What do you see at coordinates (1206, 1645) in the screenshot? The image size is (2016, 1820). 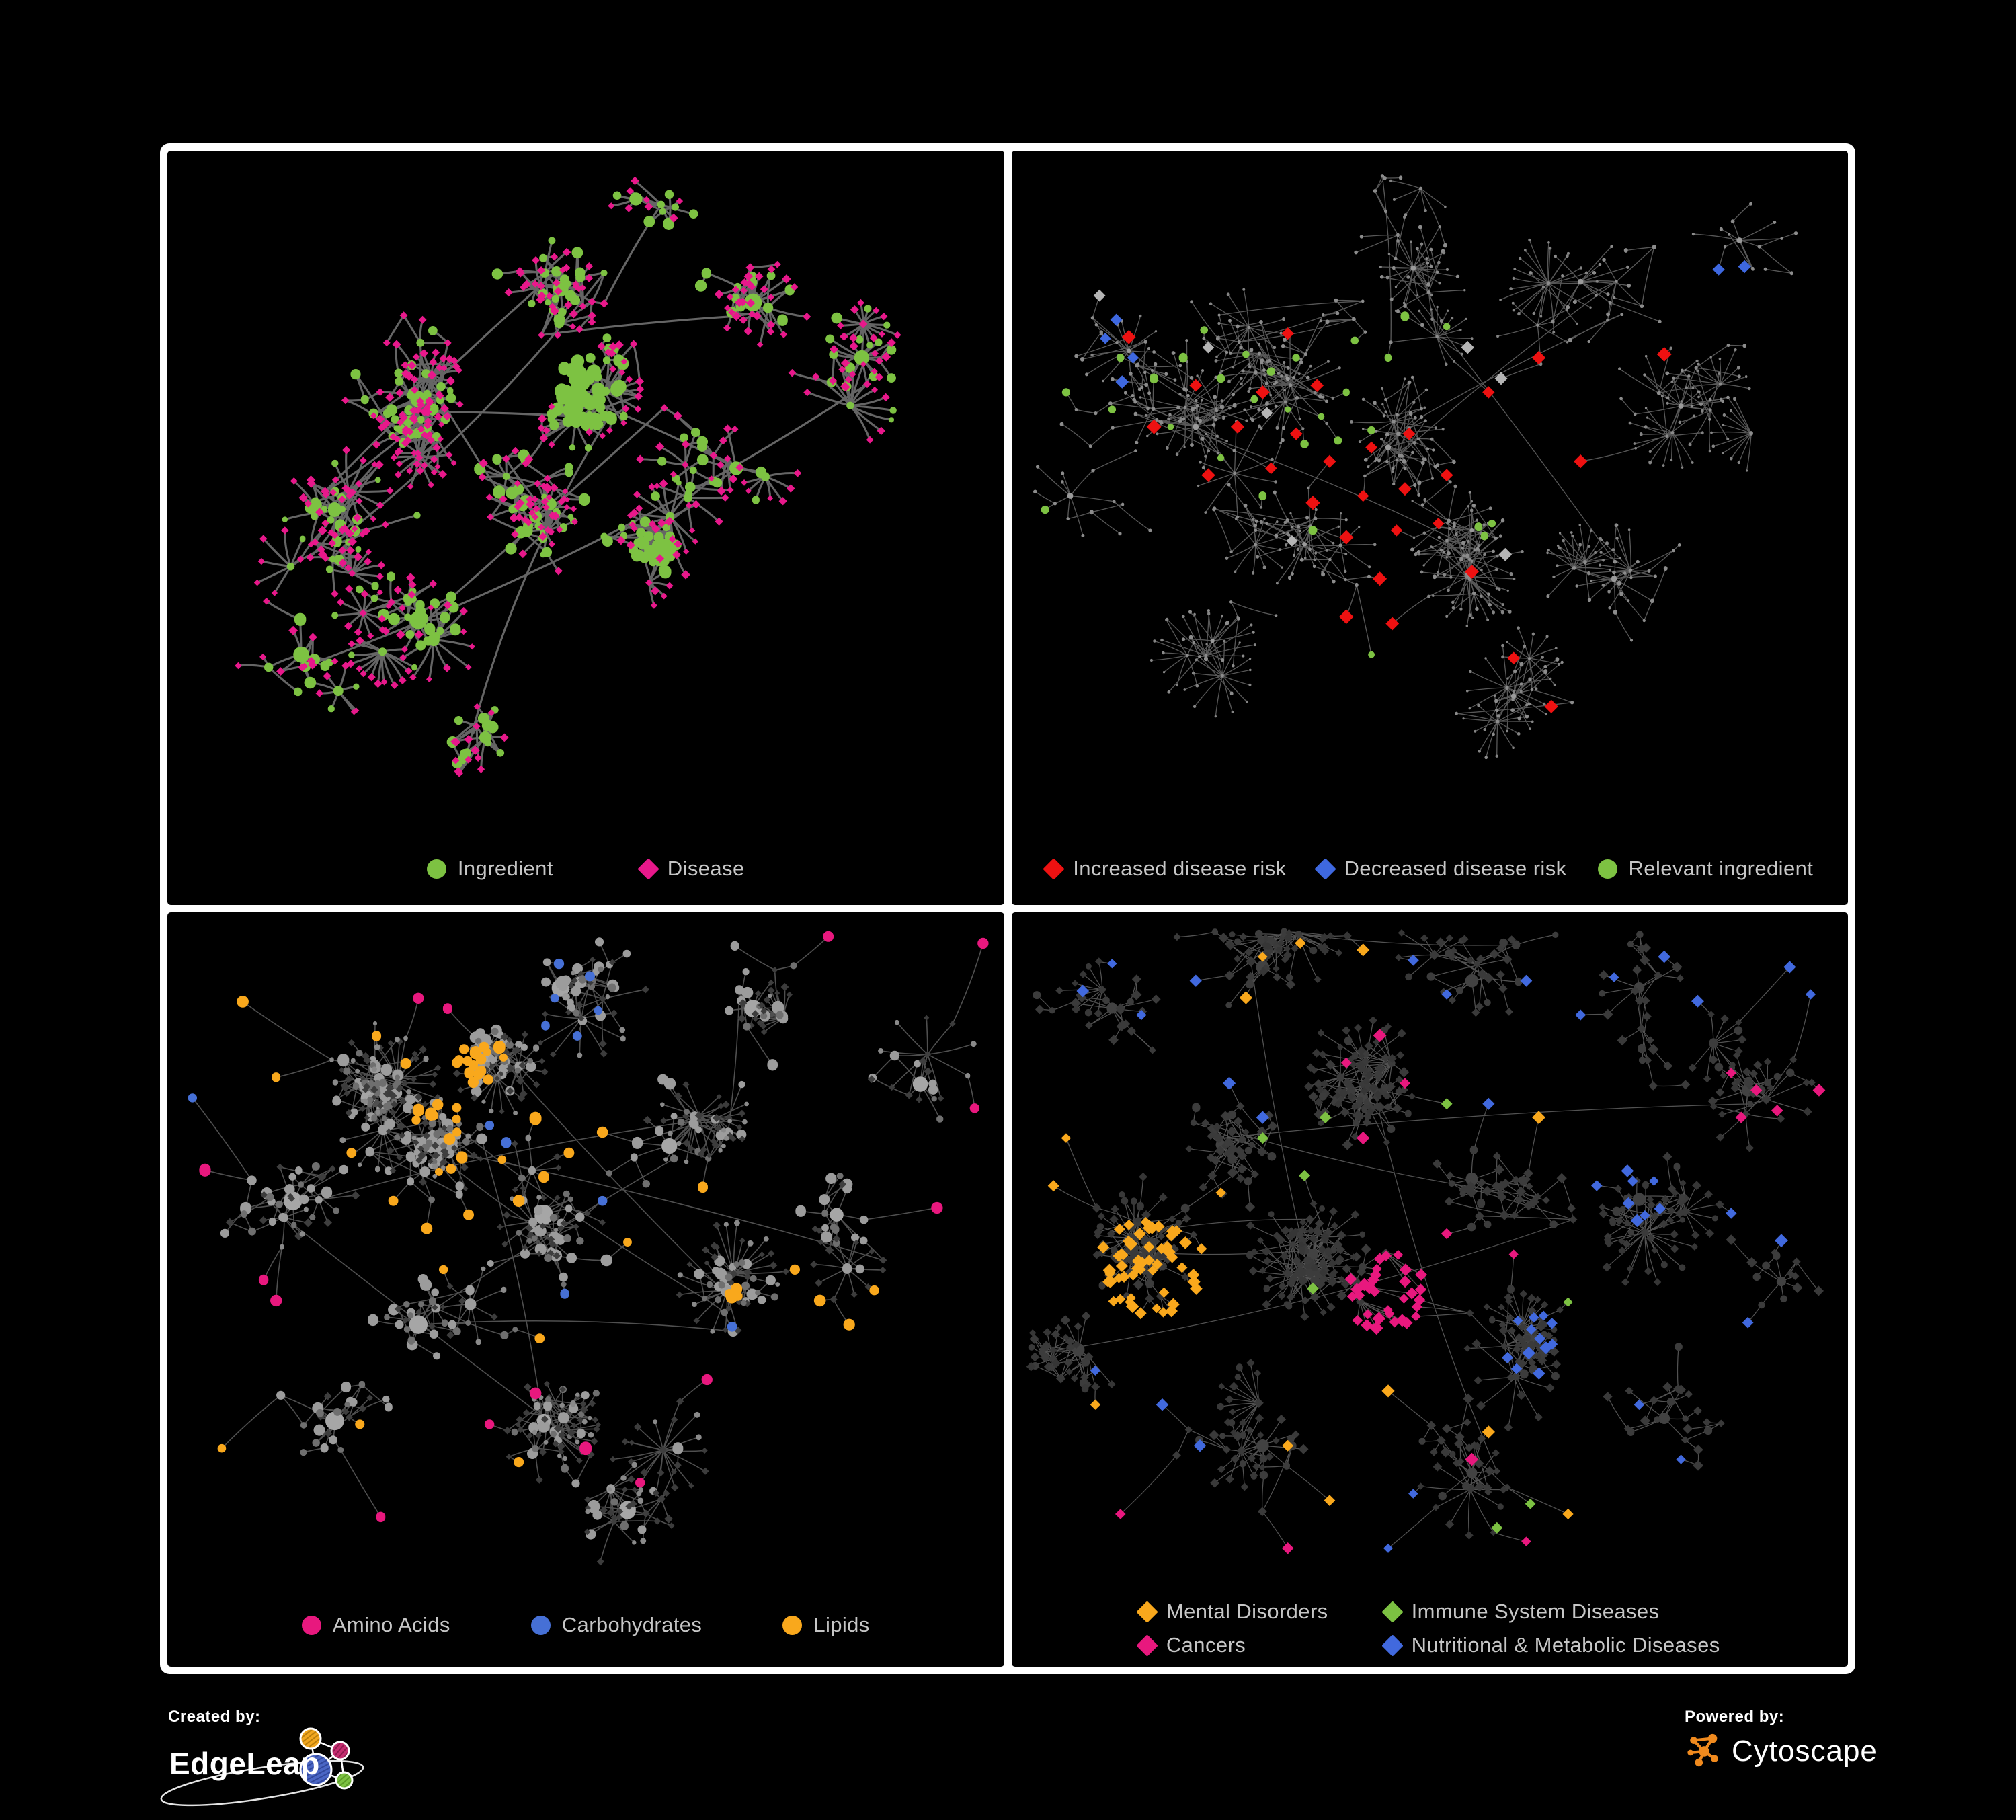 I see `legend-label: Cancers` at bounding box center [1206, 1645].